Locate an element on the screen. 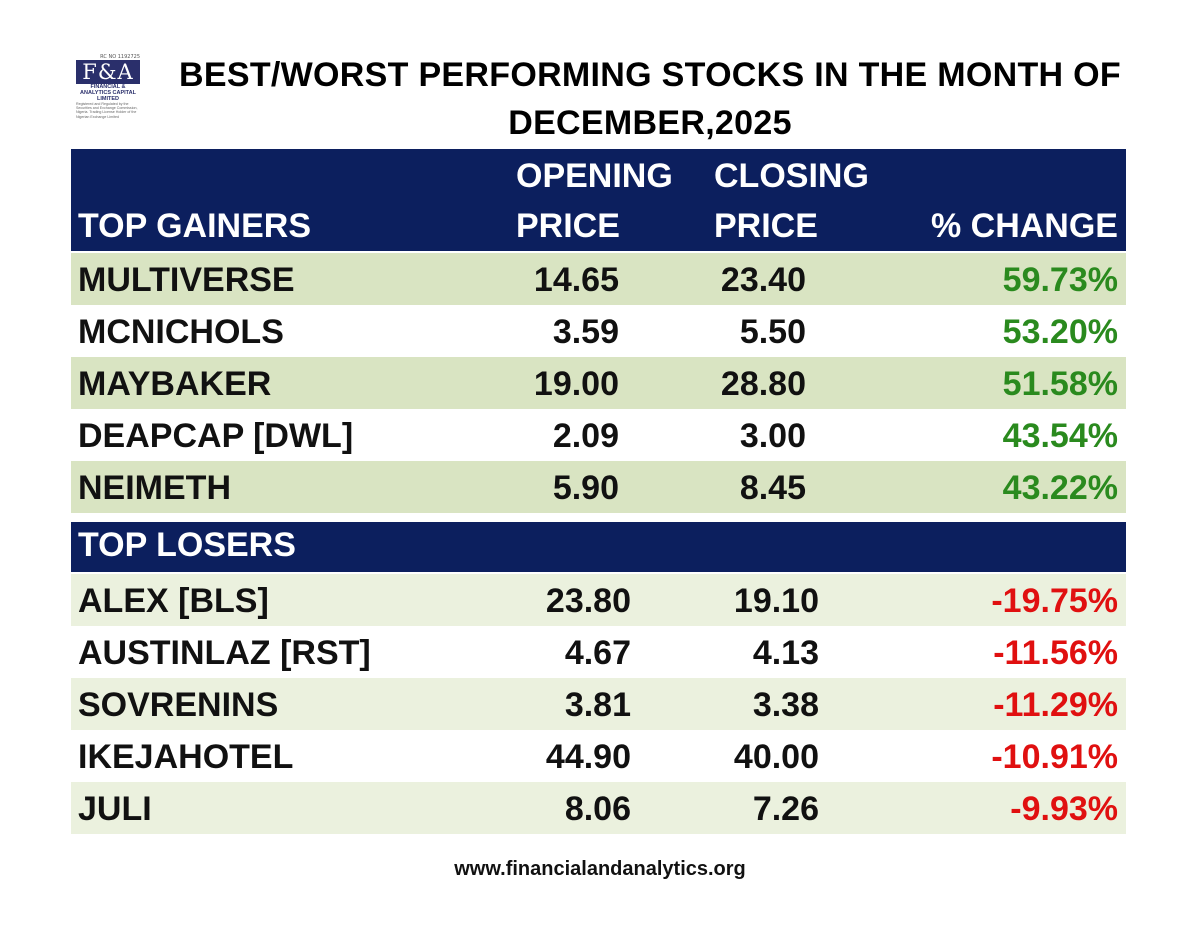 This screenshot has height=927, width=1200. percent-change: 53.20% is located at coordinates (1060, 332).